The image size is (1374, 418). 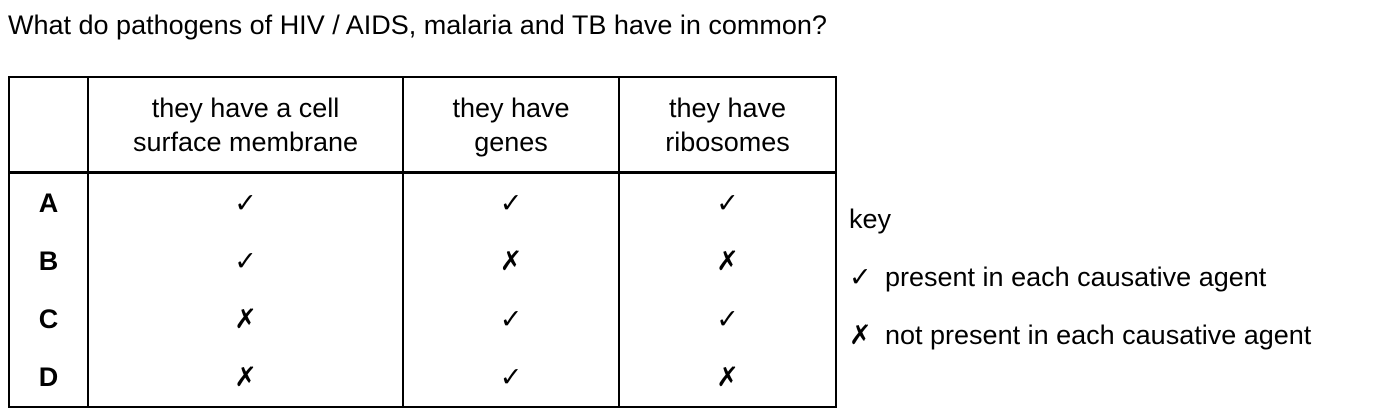 What do you see at coordinates (48, 261) in the screenshot?
I see `row-letter: B` at bounding box center [48, 261].